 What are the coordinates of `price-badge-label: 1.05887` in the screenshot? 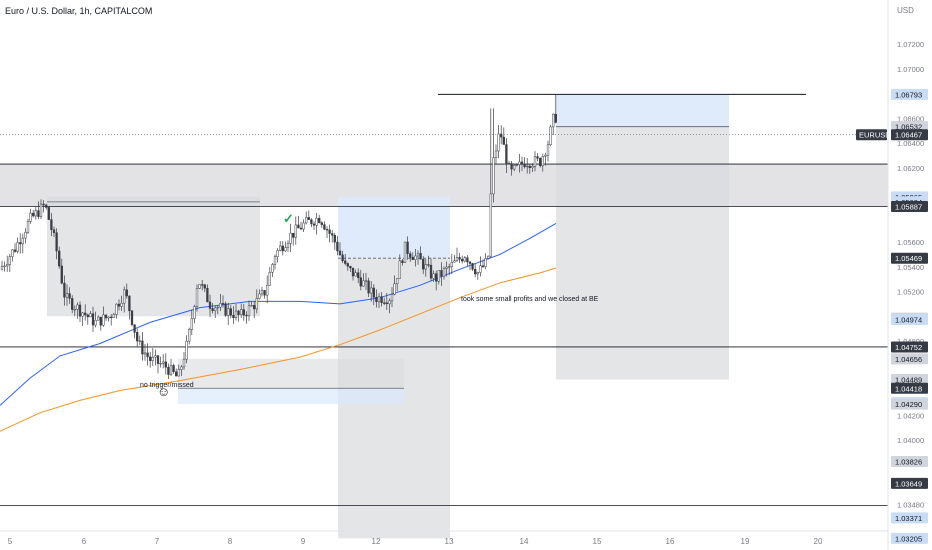 It's located at (908, 206).